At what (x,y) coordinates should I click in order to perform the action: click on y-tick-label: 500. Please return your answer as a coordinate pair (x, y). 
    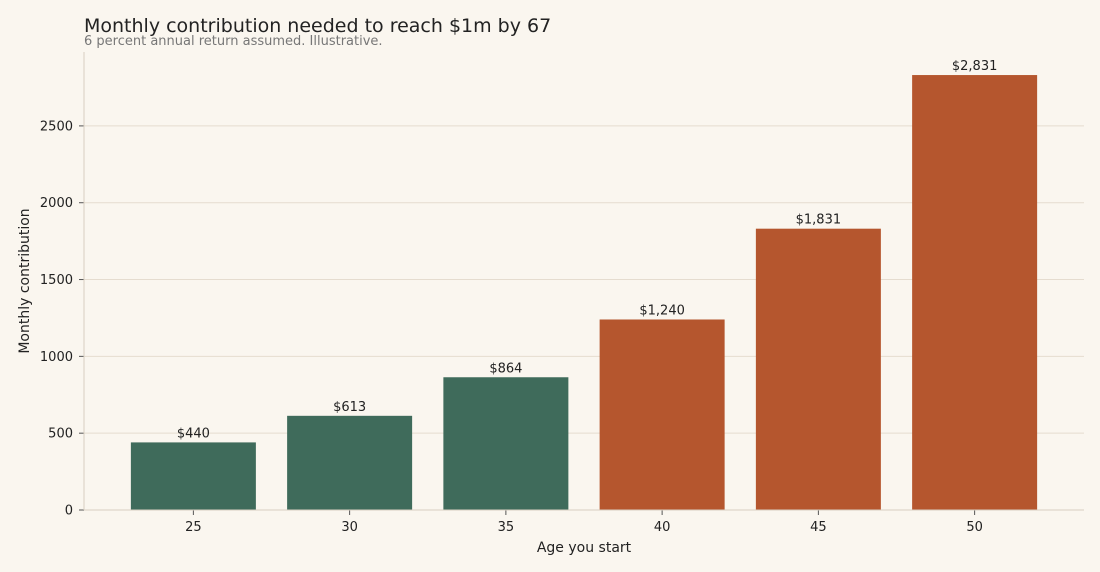
    Looking at the image, I should click on (60, 434).